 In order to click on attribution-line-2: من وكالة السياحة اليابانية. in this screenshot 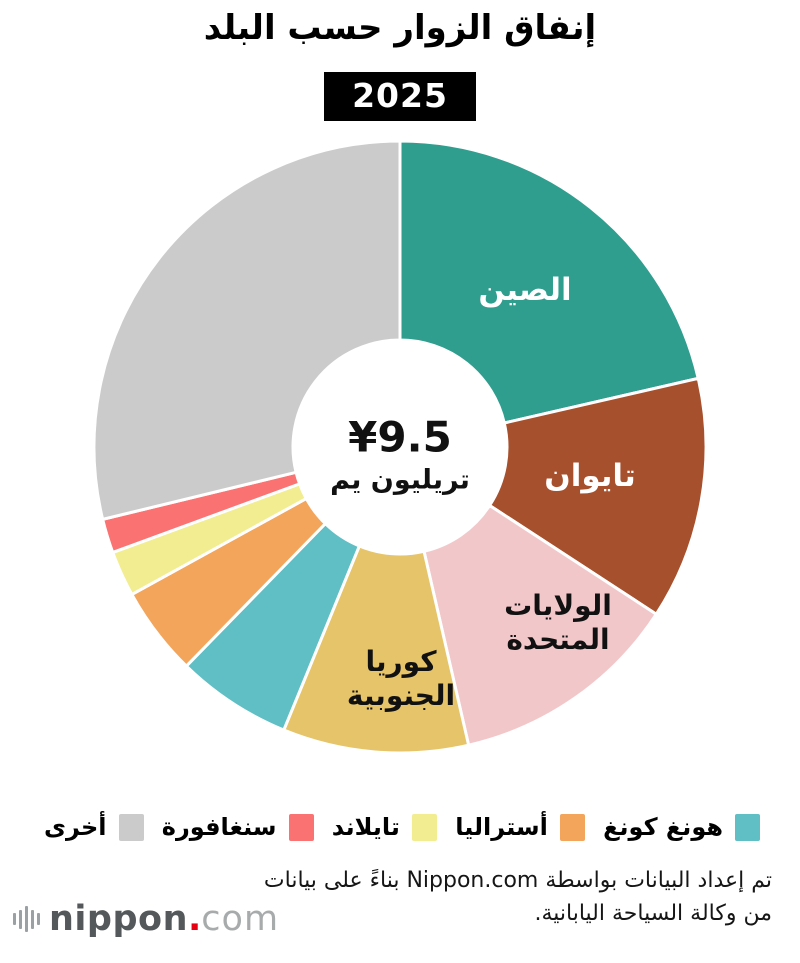, I will do `click(653, 913)`.